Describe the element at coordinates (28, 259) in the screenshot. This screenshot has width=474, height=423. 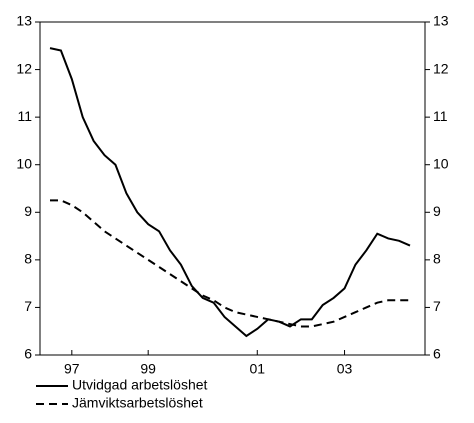
I see `y-tick-label: 8` at that location.